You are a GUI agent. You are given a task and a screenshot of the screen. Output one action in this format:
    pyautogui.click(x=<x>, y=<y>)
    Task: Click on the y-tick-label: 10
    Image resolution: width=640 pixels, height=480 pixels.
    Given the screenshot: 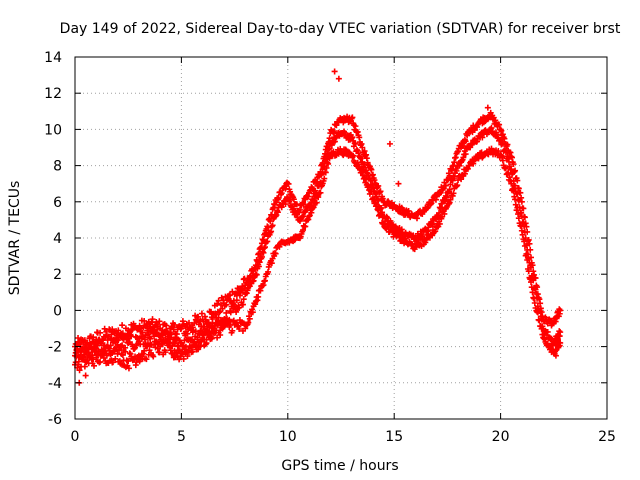 What is the action you would take?
    pyautogui.click(x=53, y=130)
    